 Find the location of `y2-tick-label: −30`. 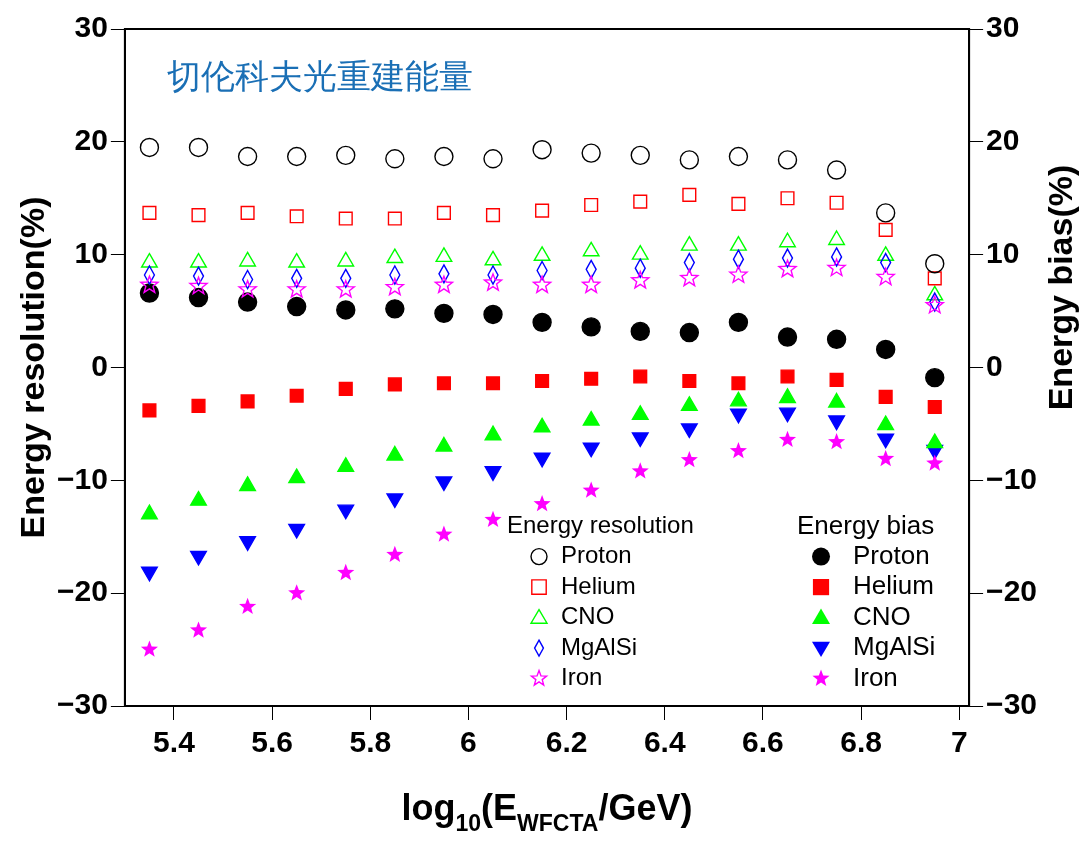

y2-tick-label: −30 is located at coordinates (1011, 704).